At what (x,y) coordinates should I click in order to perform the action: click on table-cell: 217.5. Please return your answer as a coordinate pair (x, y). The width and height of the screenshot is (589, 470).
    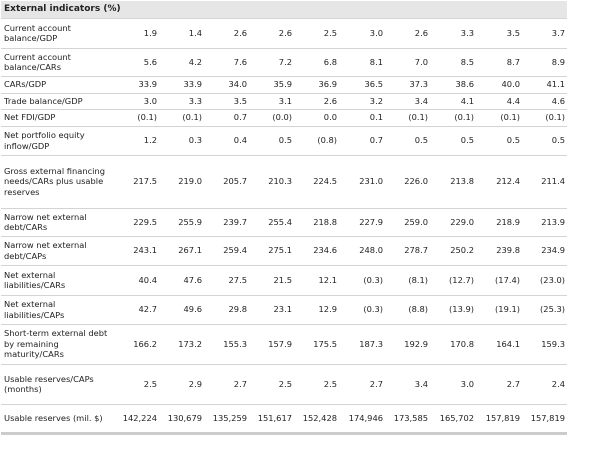
    Looking at the image, I should click on (136, 182).